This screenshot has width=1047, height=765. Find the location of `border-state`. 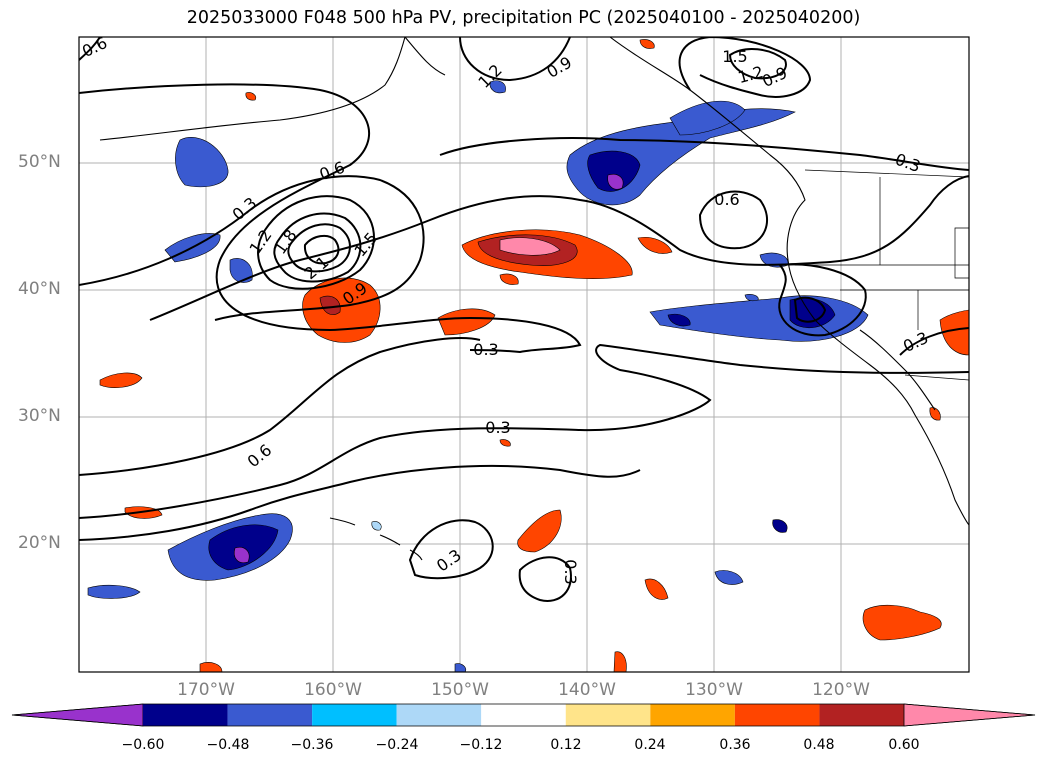

border-state is located at coordinates (961, 253).